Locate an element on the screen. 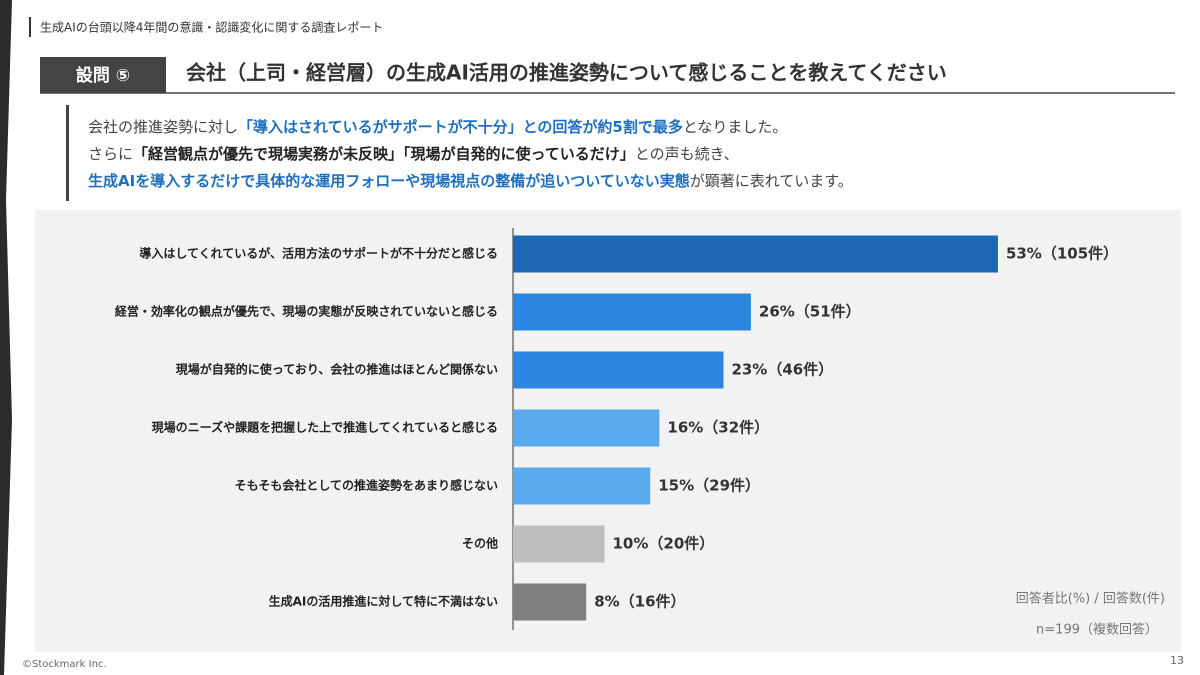 This screenshot has width=1200, height=675. question-label: 設問 ⑤ is located at coordinates (103, 75).